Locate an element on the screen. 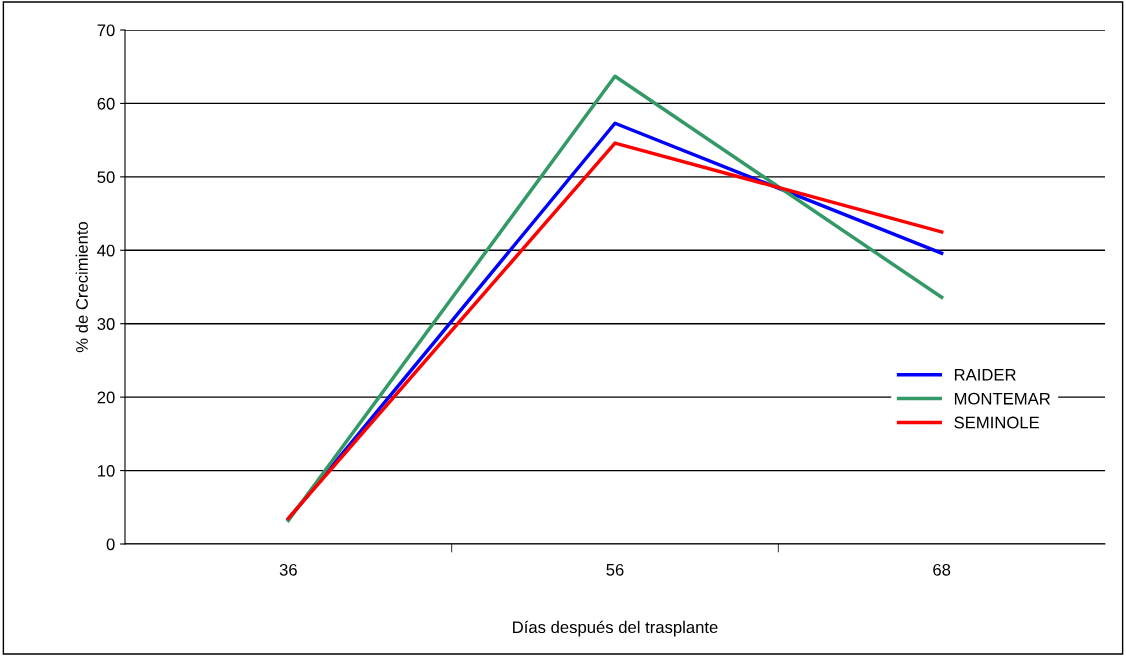 The height and width of the screenshot is (656, 1126). legend-label: MONTEMAR is located at coordinates (1002, 398).